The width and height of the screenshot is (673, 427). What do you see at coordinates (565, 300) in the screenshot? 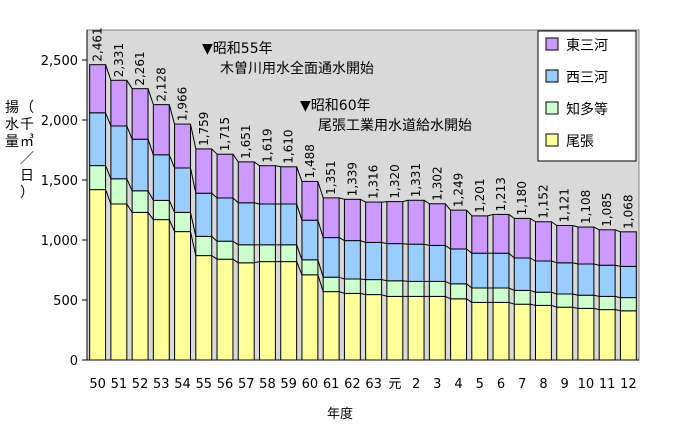
I see `bar-segment-知多等-9` at bounding box center [565, 300].